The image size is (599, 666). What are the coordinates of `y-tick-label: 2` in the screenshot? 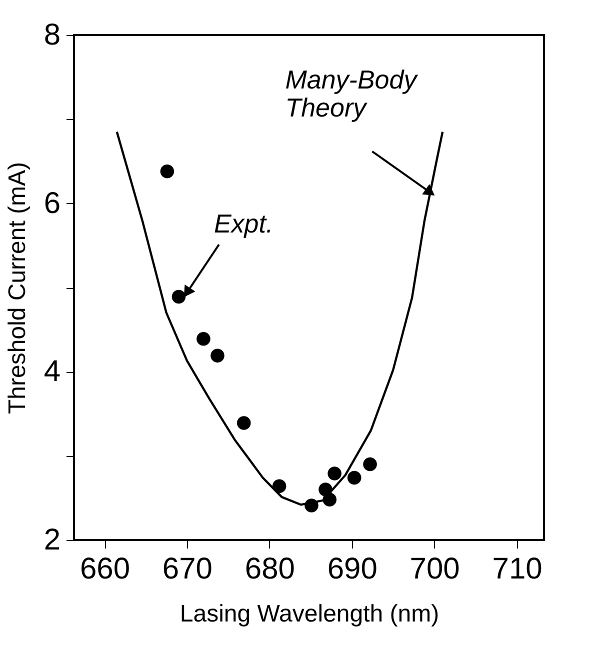 It's located at (52, 540).